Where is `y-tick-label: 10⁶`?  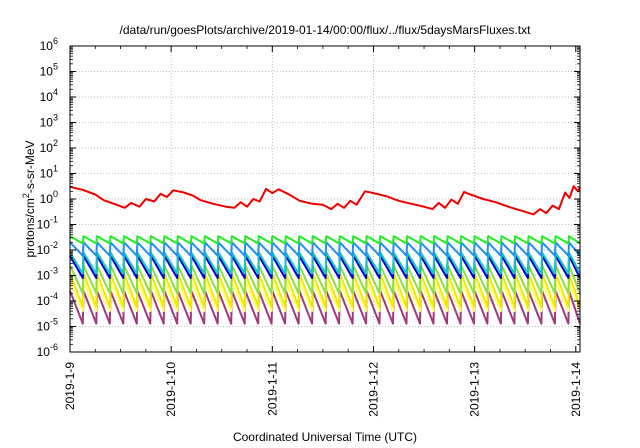 y-tick-label: 10⁶ is located at coordinates (49, 44).